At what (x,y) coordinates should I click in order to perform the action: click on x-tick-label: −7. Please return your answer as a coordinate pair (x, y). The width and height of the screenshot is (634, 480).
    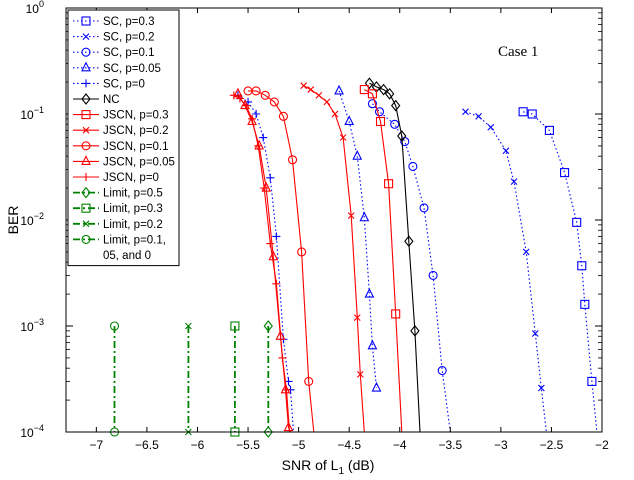
    Looking at the image, I should click on (96, 445).